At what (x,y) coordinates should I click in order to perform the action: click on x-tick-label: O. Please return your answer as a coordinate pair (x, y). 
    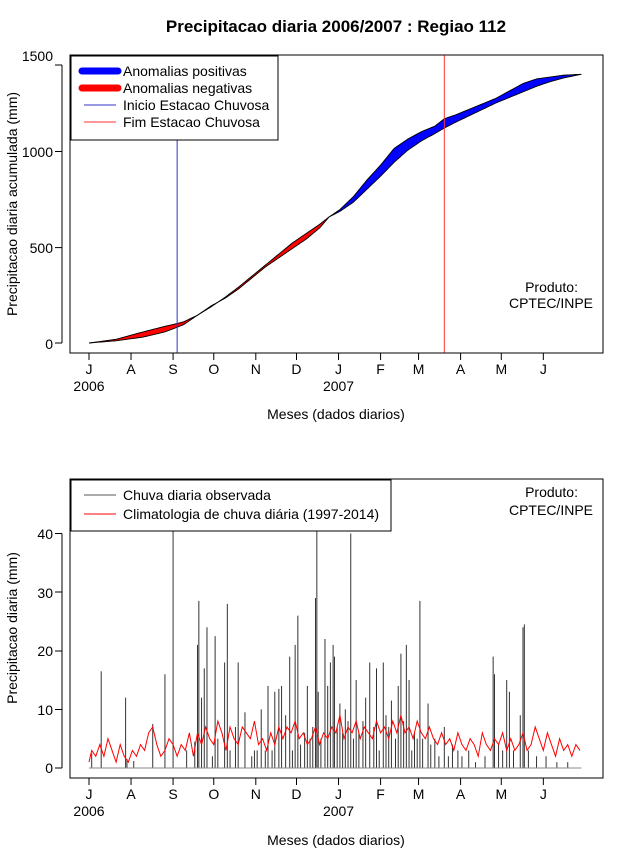
    Looking at the image, I should click on (213, 369).